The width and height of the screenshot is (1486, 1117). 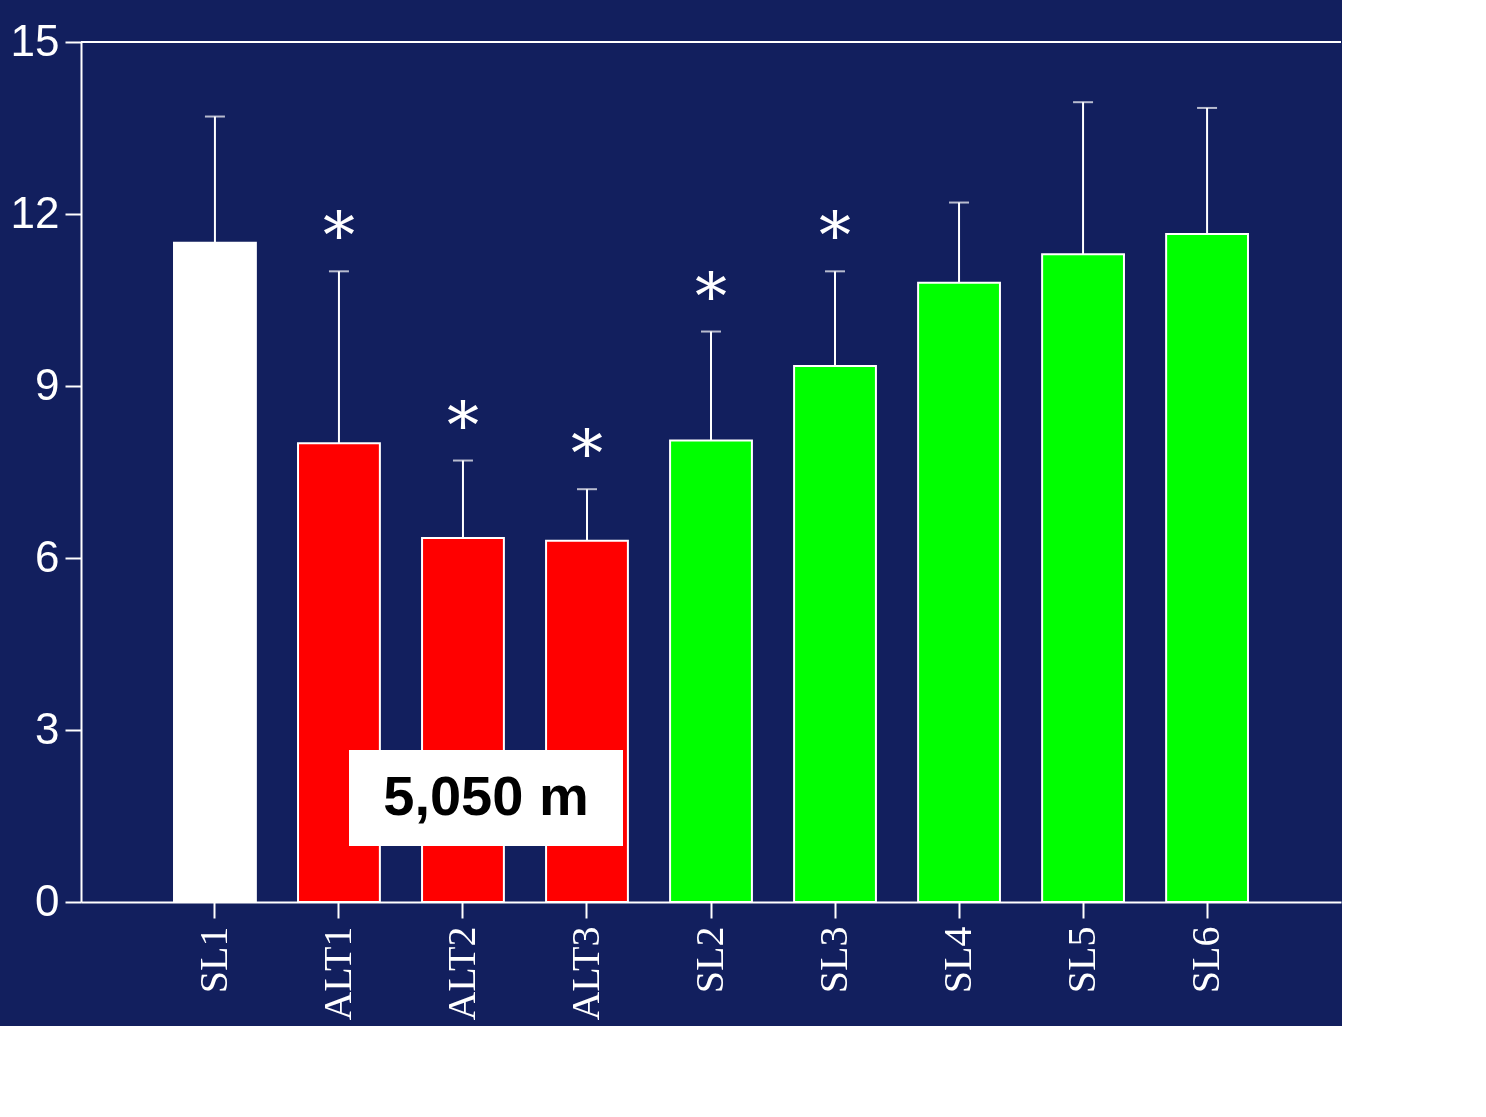 What do you see at coordinates (337, 973) in the screenshot?
I see `x-tick-label: ALT1` at bounding box center [337, 973].